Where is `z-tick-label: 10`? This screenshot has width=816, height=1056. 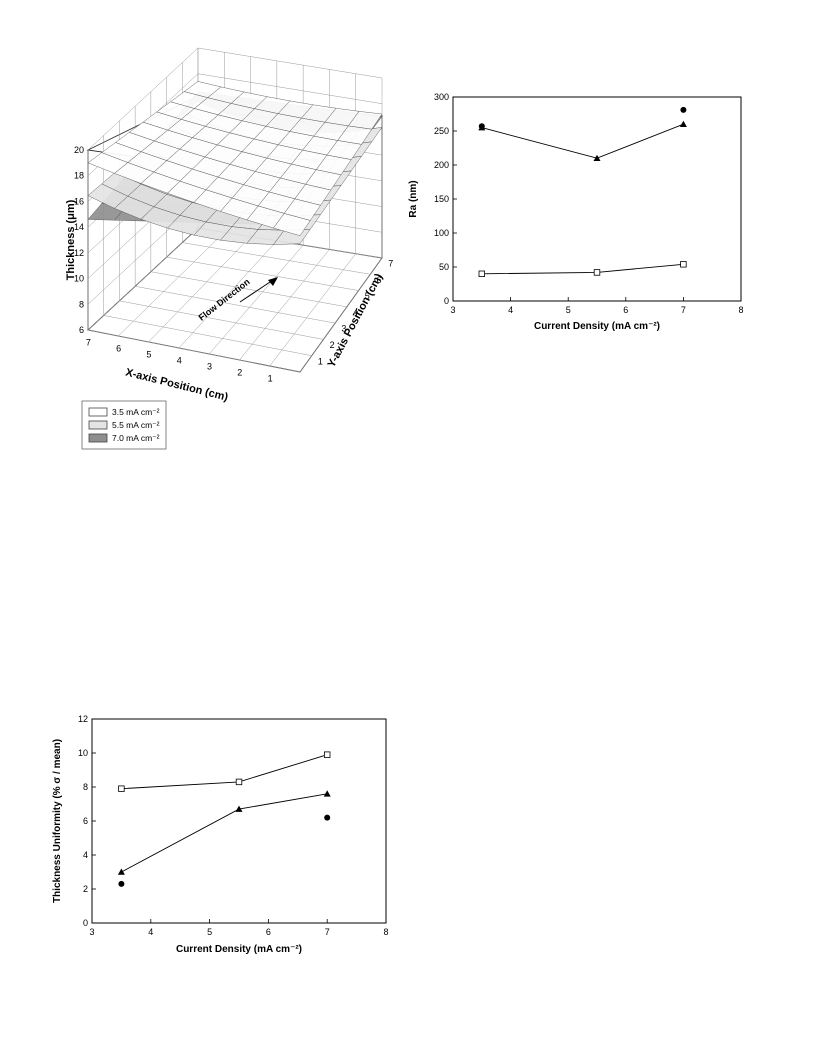
z-tick-label: 10 is located at coordinates (79, 279).